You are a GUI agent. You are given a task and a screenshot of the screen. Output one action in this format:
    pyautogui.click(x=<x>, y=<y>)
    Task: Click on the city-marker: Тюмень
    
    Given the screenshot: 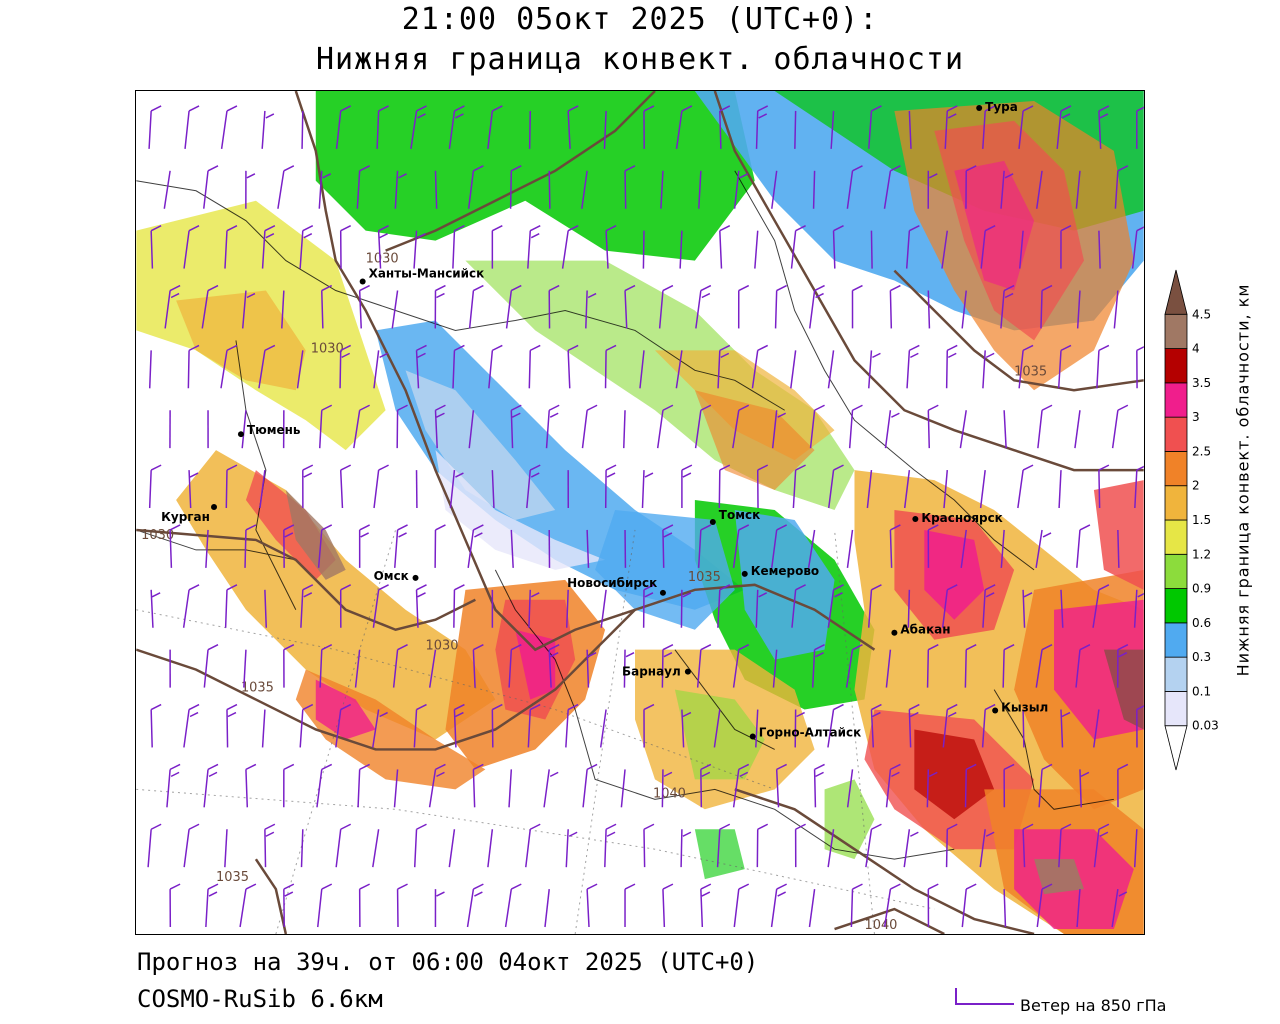 What is the action you would take?
    pyautogui.click(x=269, y=430)
    